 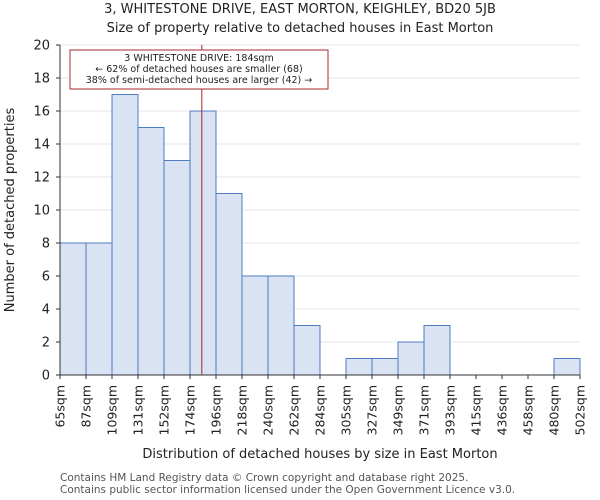 I want to click on x-tick-label: 87sqm, so click(x=86, y=406).